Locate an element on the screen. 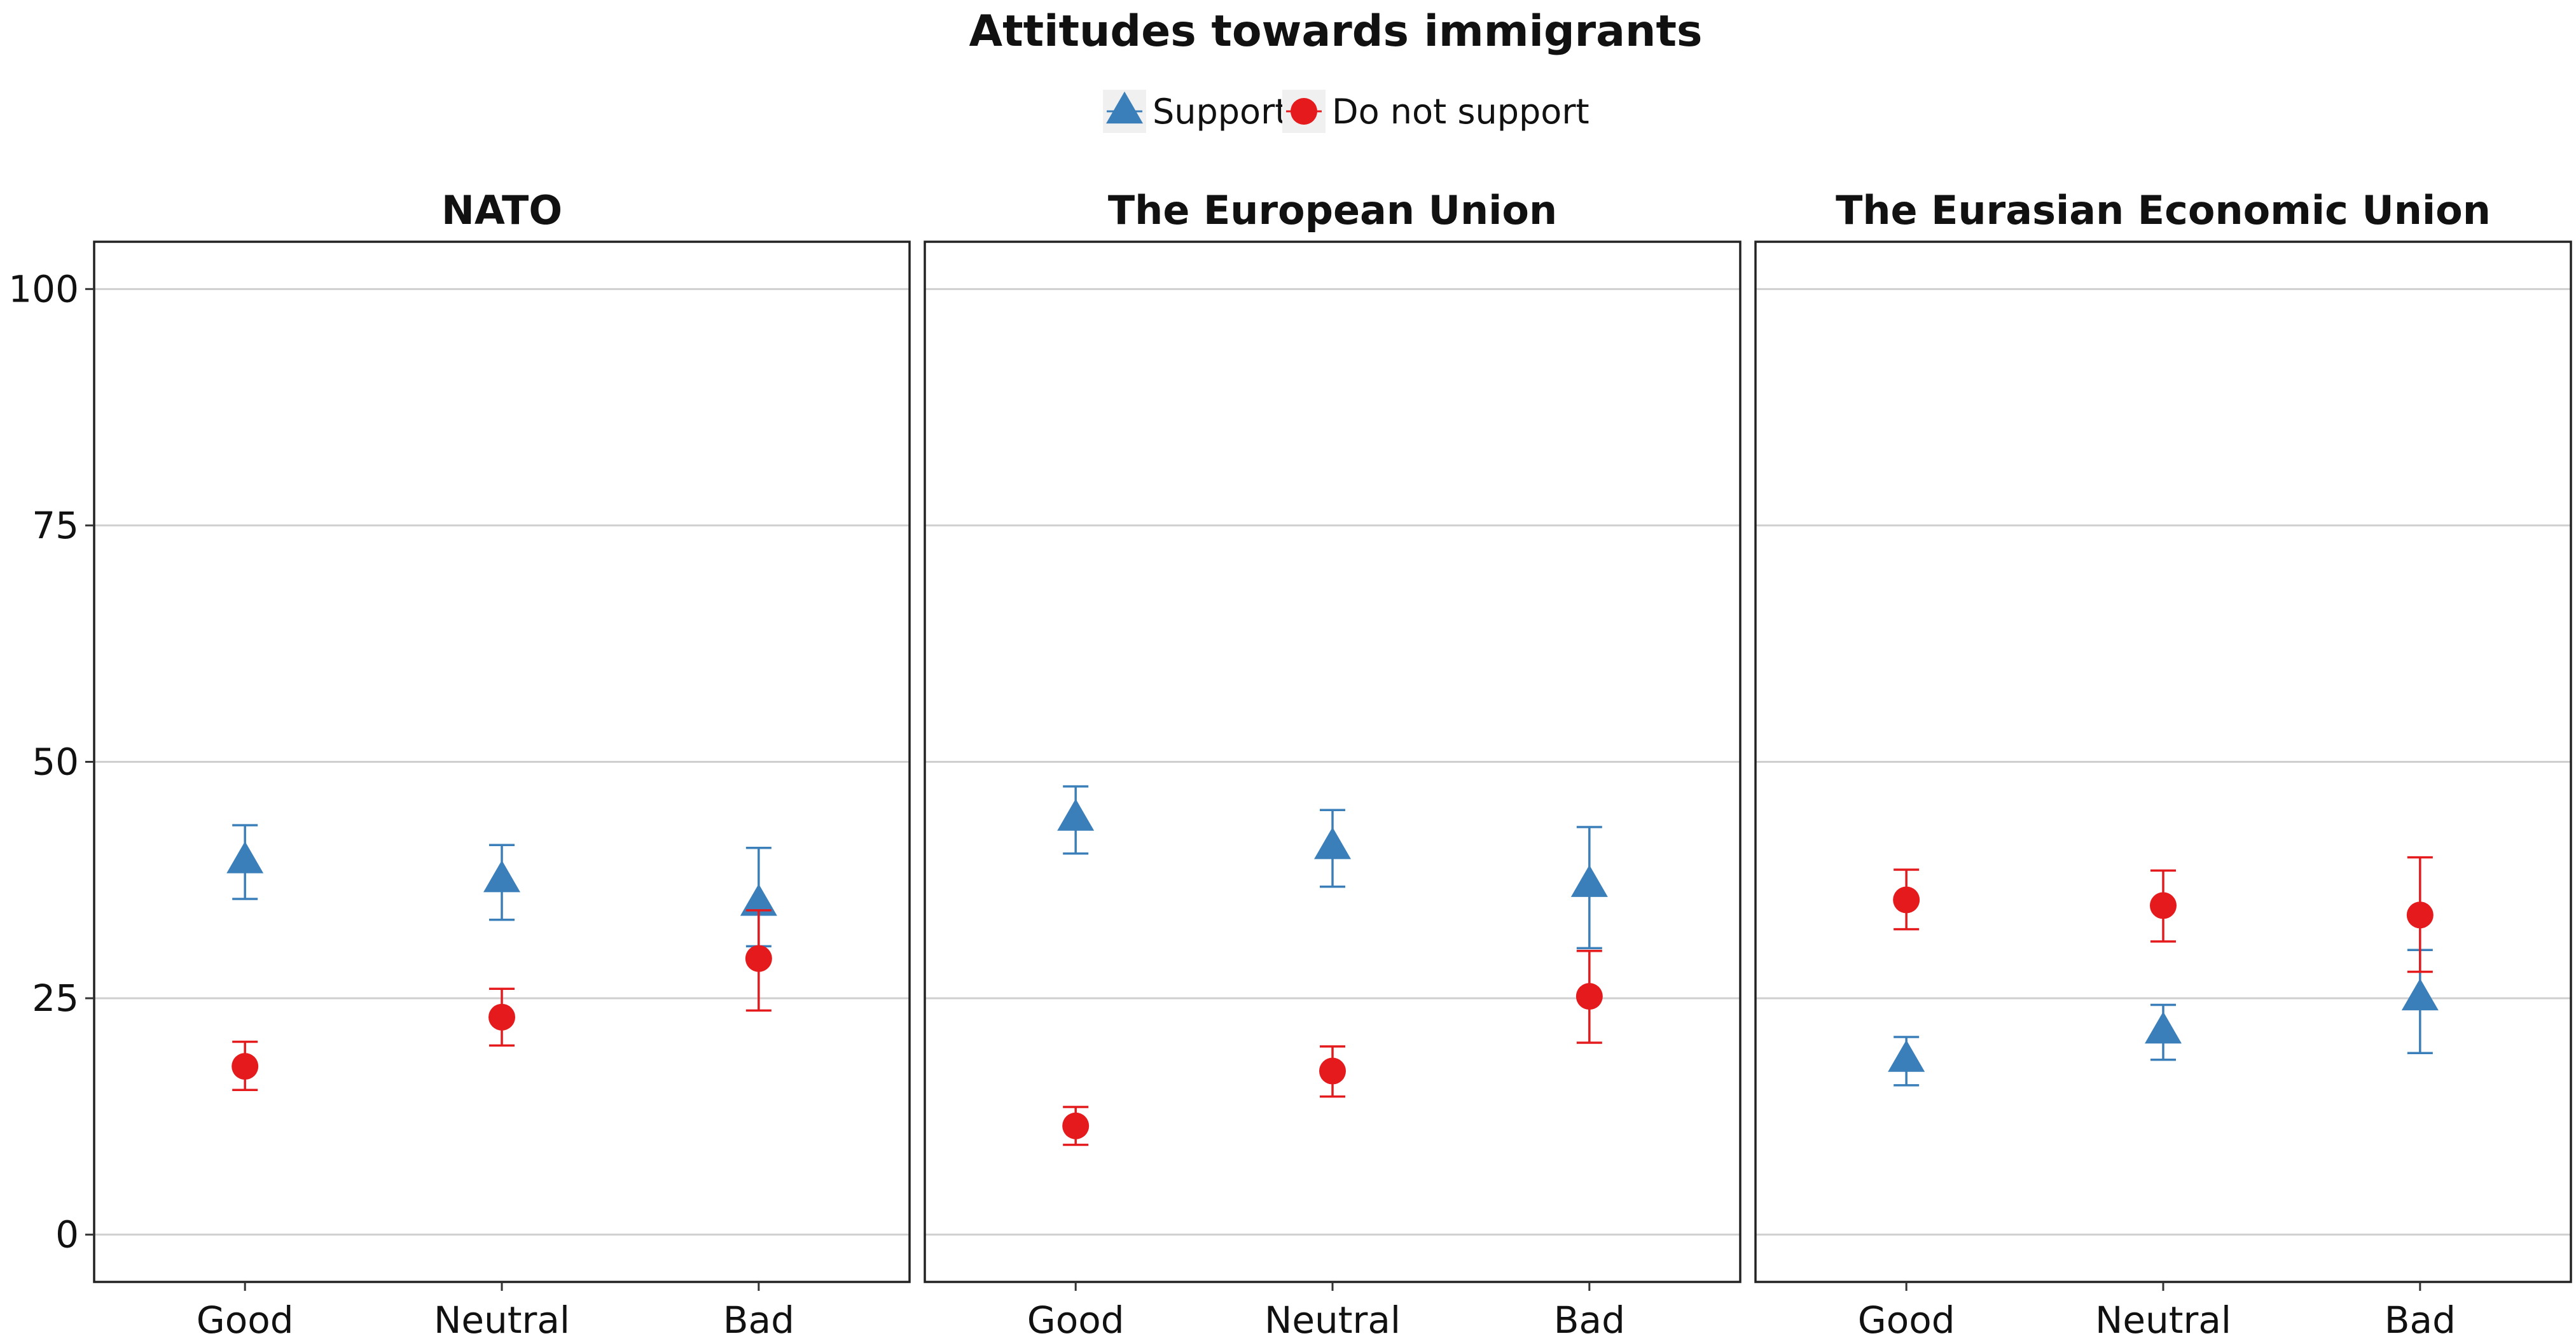 This screenshot has width=2576, height=1336. legend-marker-do-not-support is located at coordinates (1304, 111).